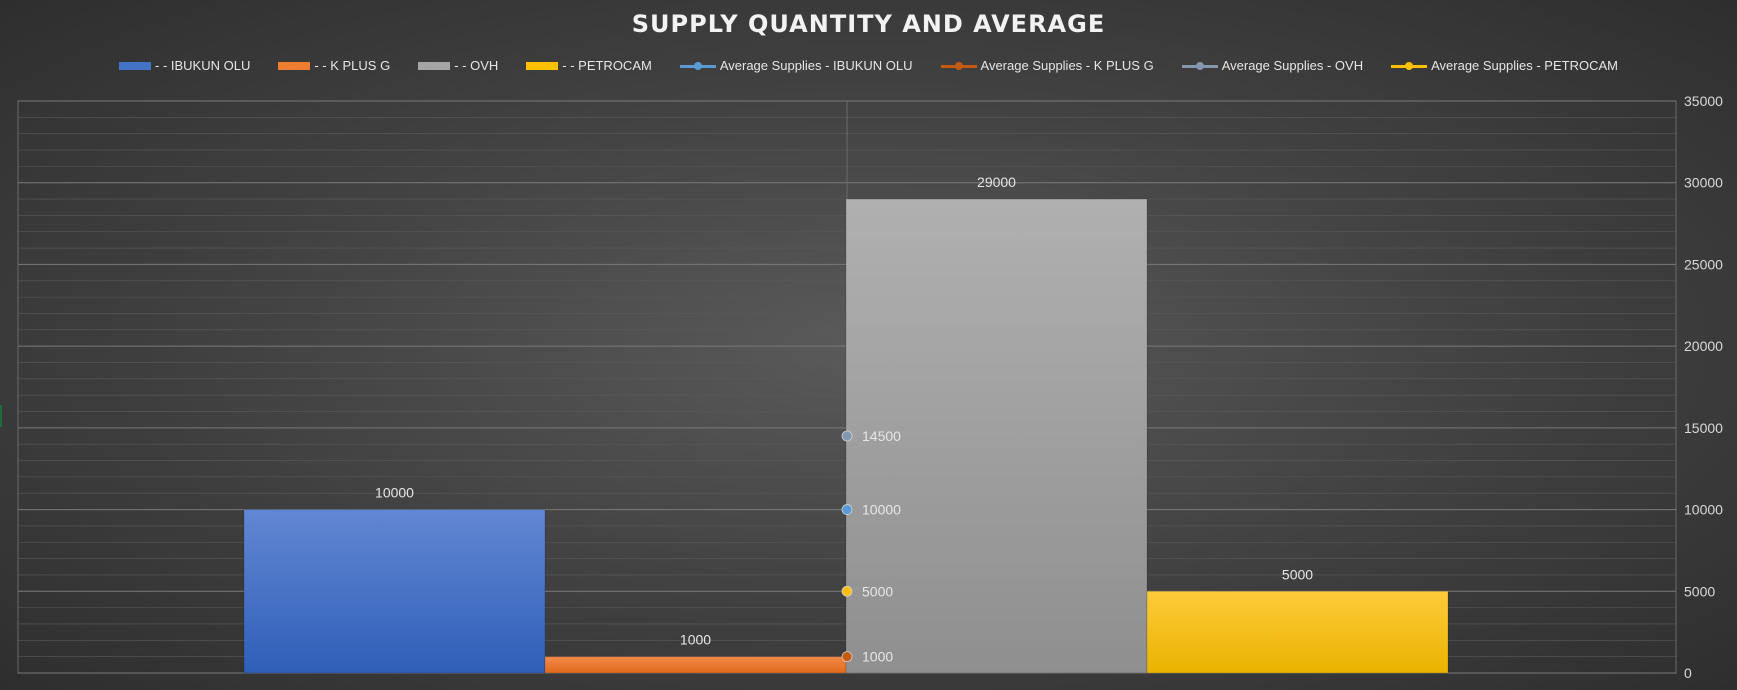  What do you see at coordinates (1703, 101) in the screenshot?
I see `y-tick-label: 35000` at bounding box center [1703, 101].